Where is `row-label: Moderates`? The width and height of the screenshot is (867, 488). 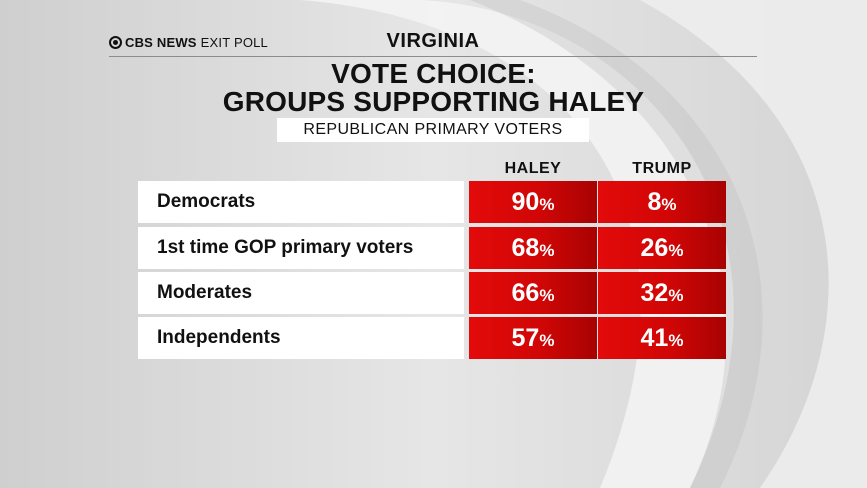 row-label: Moderates is located at coordinates (301, 293).